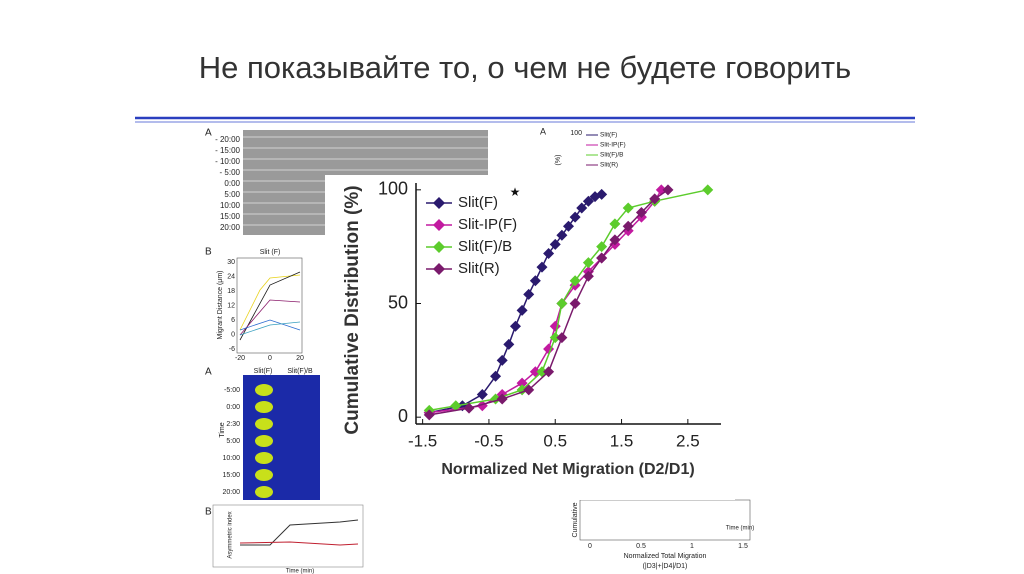 The image size is (1024, 574). What do you see at coordinates (270, 252) in the screenshot?
I see `figure-label: Slit (F)` at bounding box center [270, 252].